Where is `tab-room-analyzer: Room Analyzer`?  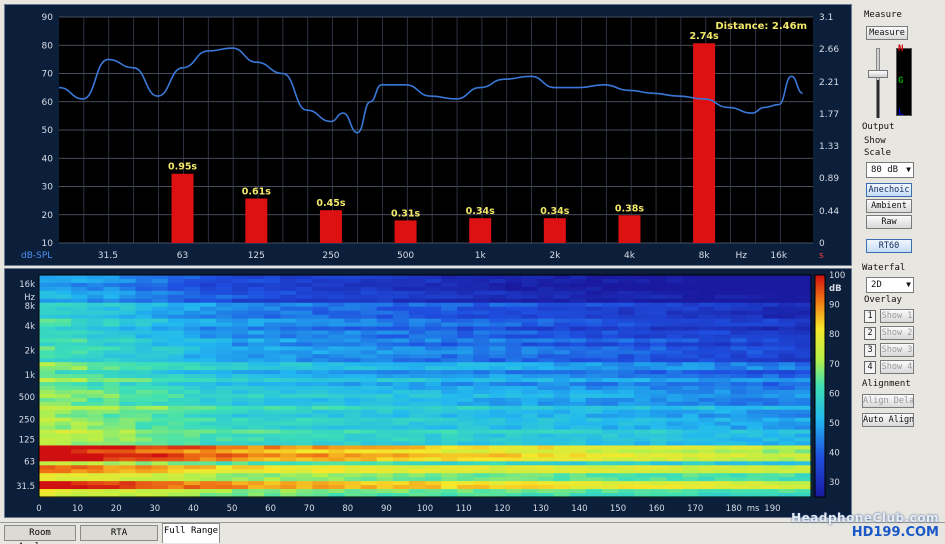
tab-room-analyzer: Room Analyzer is located at coordinates (40, 534).